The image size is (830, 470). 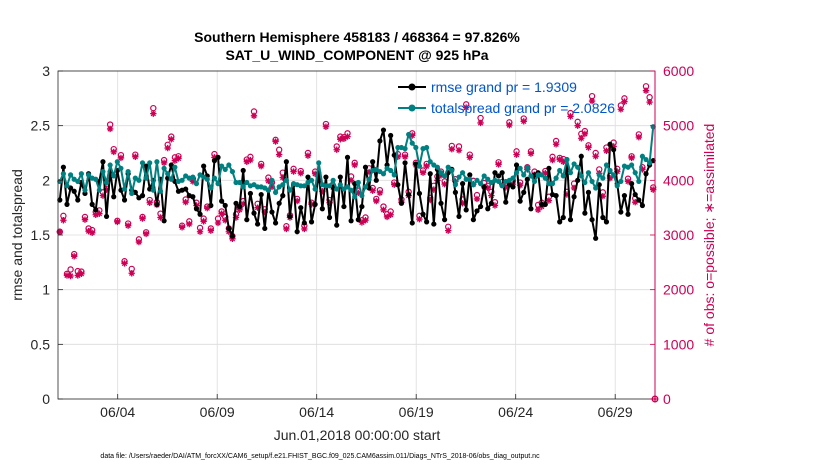 What do you see at coordinates (523, 108) in the screenshot?
I see `legend-spread-label: totalspread grand pr = 2.0826` at bounding box center [523, 108].